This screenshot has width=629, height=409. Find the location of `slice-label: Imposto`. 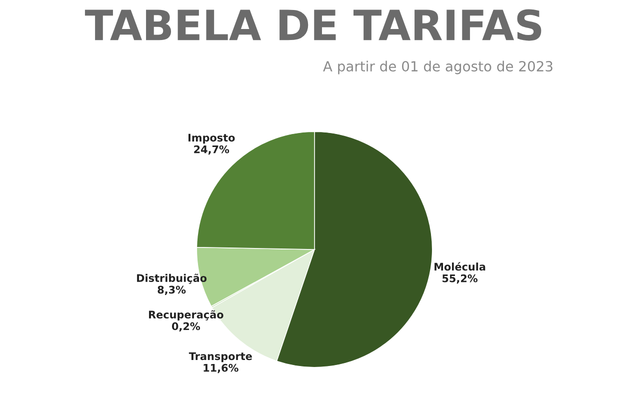

slice-label: Imposto is located at coordinates (211, 139).